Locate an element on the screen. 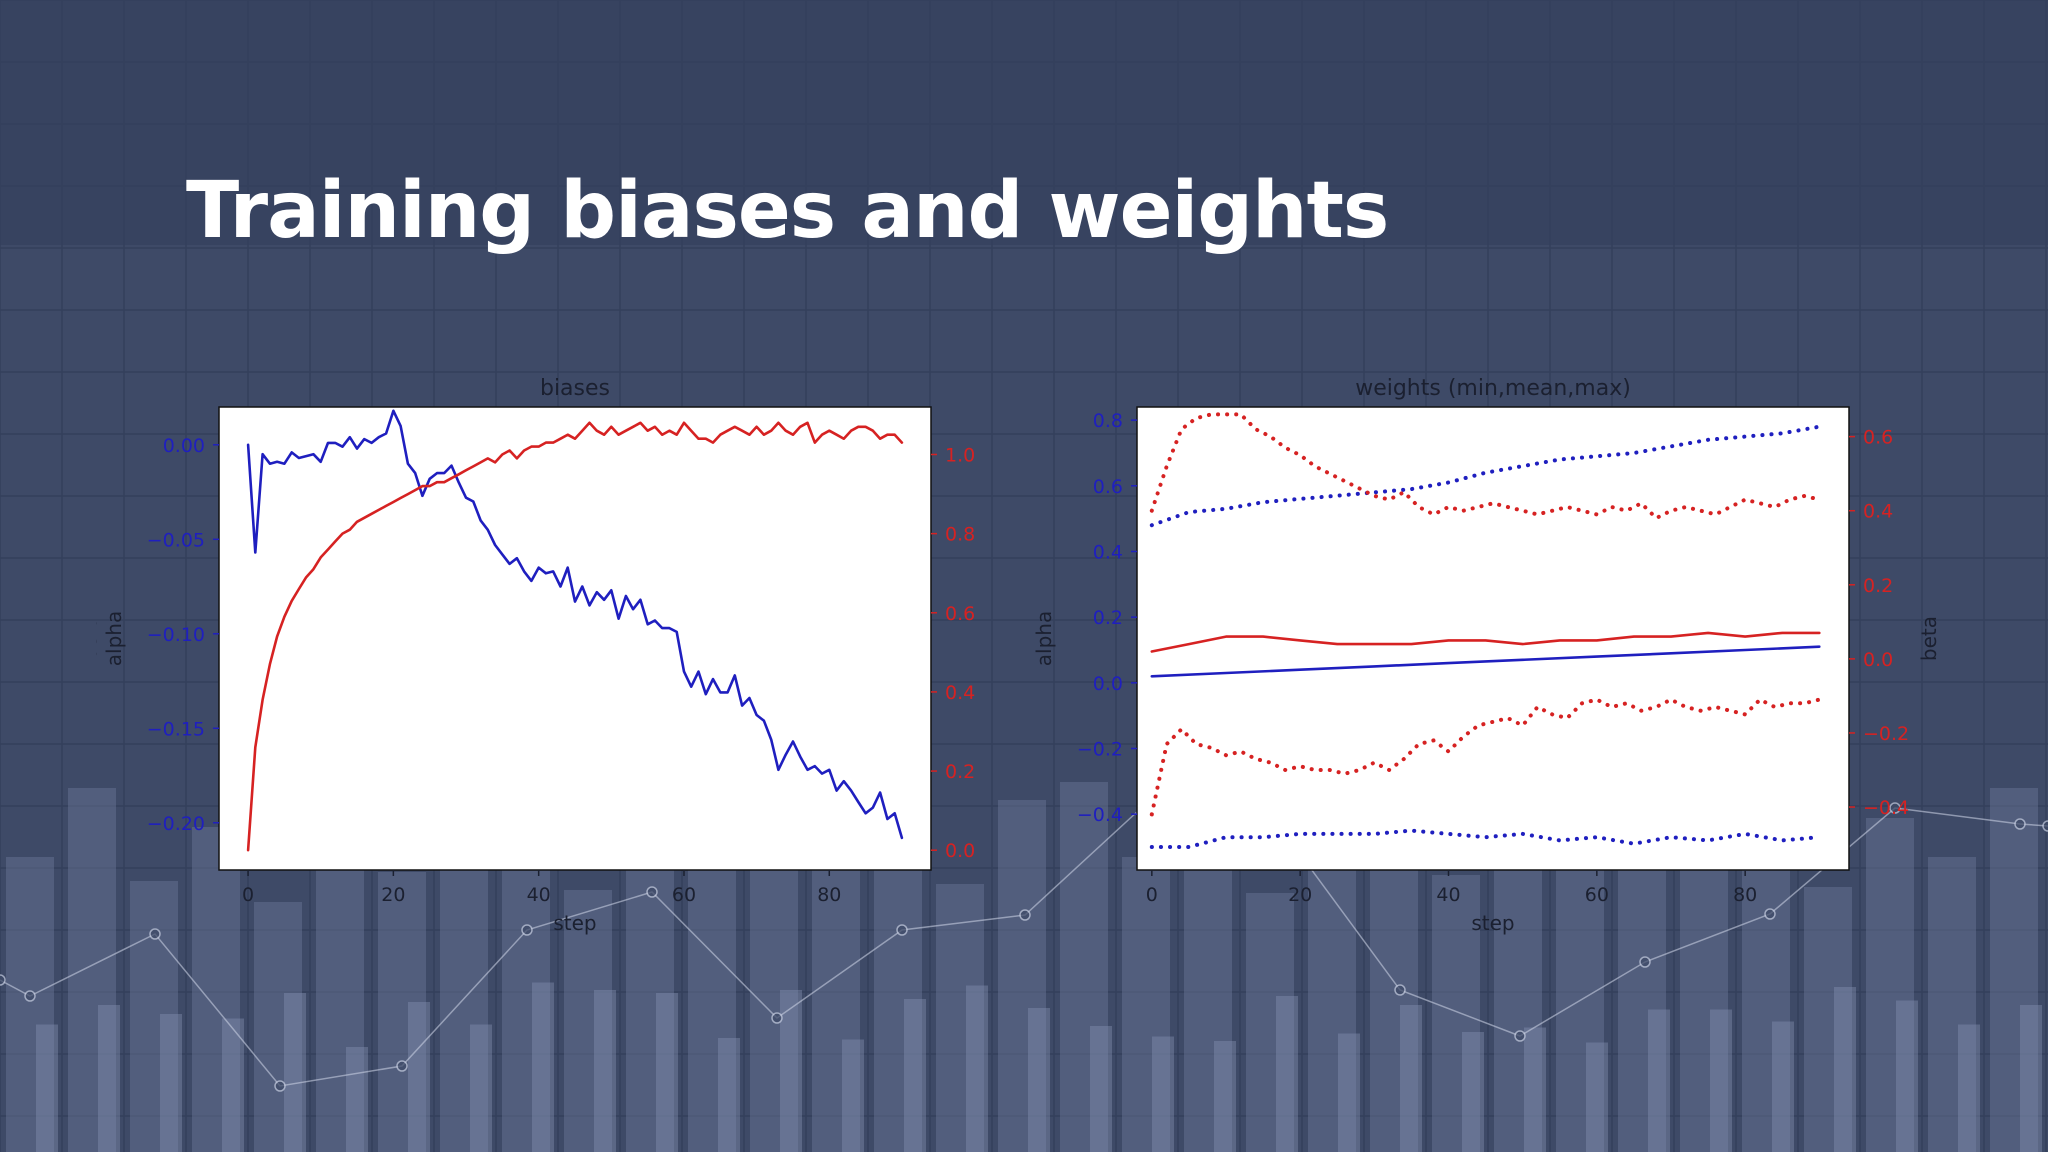 This screenshot has width=2048, height=1152. biases-right-axis-label: beta is located at coordinates (98, 638).